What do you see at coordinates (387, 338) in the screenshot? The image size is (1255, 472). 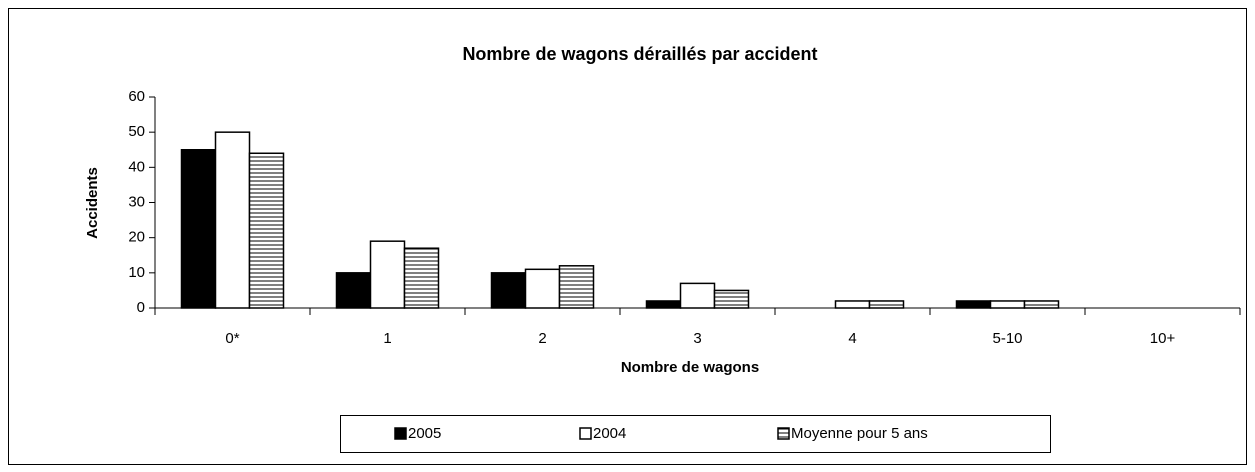 I see `x-tick-label: 1` at bounding box center [387, 338].